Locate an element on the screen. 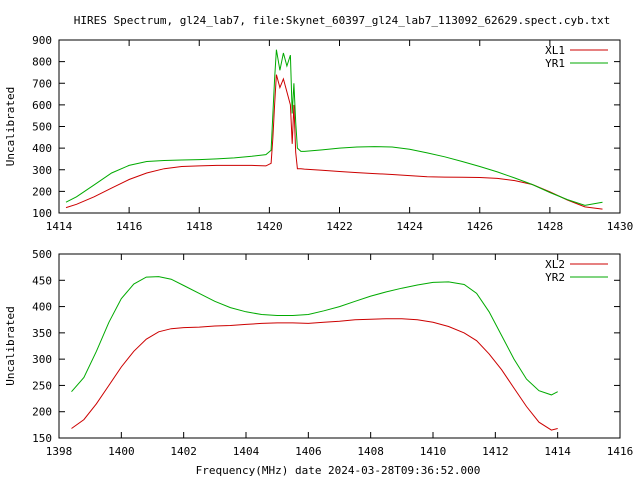 Image resolution: width=640 pixels, height=480 pixels. legend-label-yr1: YR1 is located at coordinates (555, 63).